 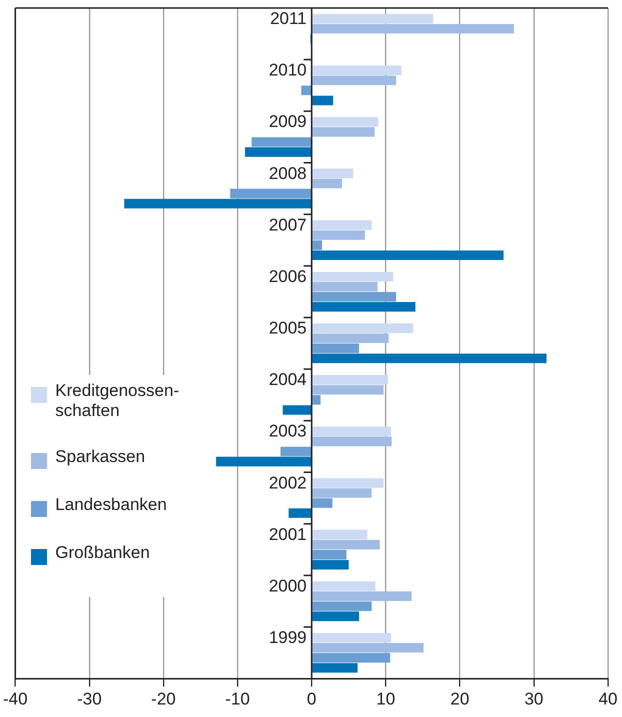 What do you see at coordinates (287, 431) in the screenshot?
I see `y-tick-label: 2003` at bounding box center [287, 431].